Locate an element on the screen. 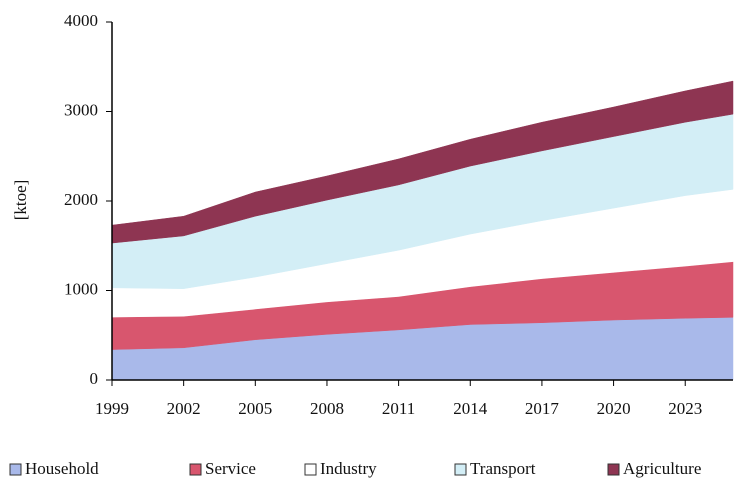 The height and width of the screenshot is (484, 739). legend-label: Agriculture is located at coordinates (662, 468).